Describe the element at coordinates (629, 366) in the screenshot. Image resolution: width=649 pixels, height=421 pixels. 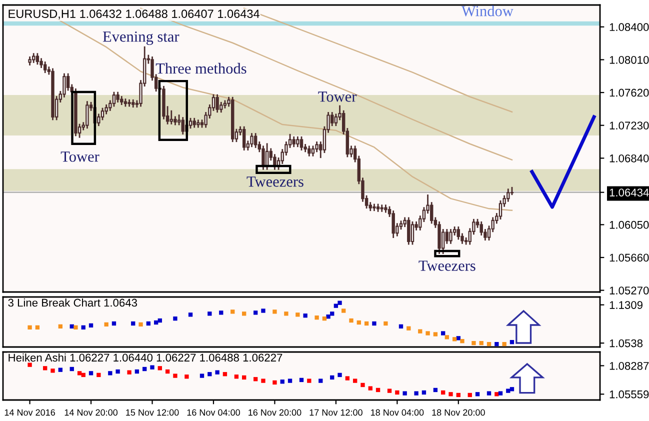
I see `y-tick-label: 1.08287` at that location.